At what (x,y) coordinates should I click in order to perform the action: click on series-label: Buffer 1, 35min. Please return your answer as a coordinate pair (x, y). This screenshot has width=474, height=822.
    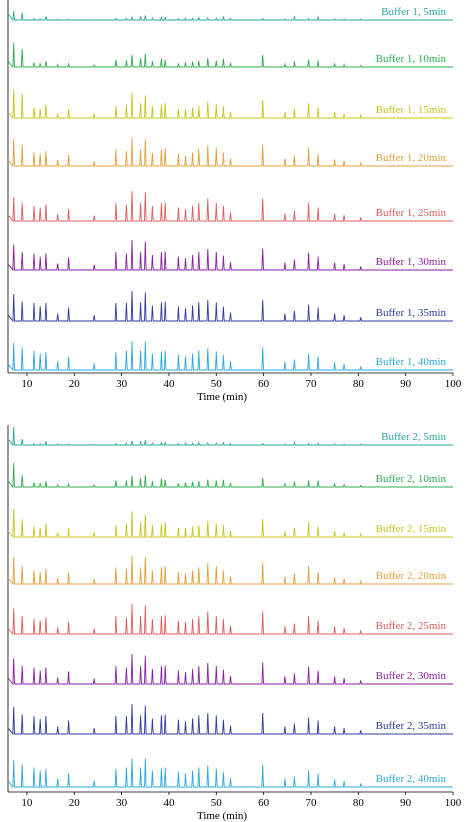
    Looking at the image, I should click on (411, 313).